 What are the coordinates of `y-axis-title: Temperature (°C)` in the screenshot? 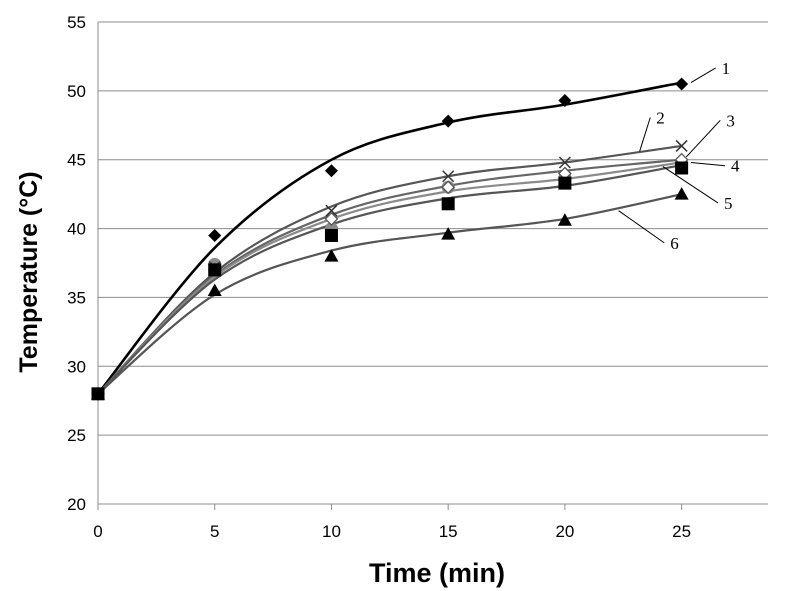 It's located at (29, 271).